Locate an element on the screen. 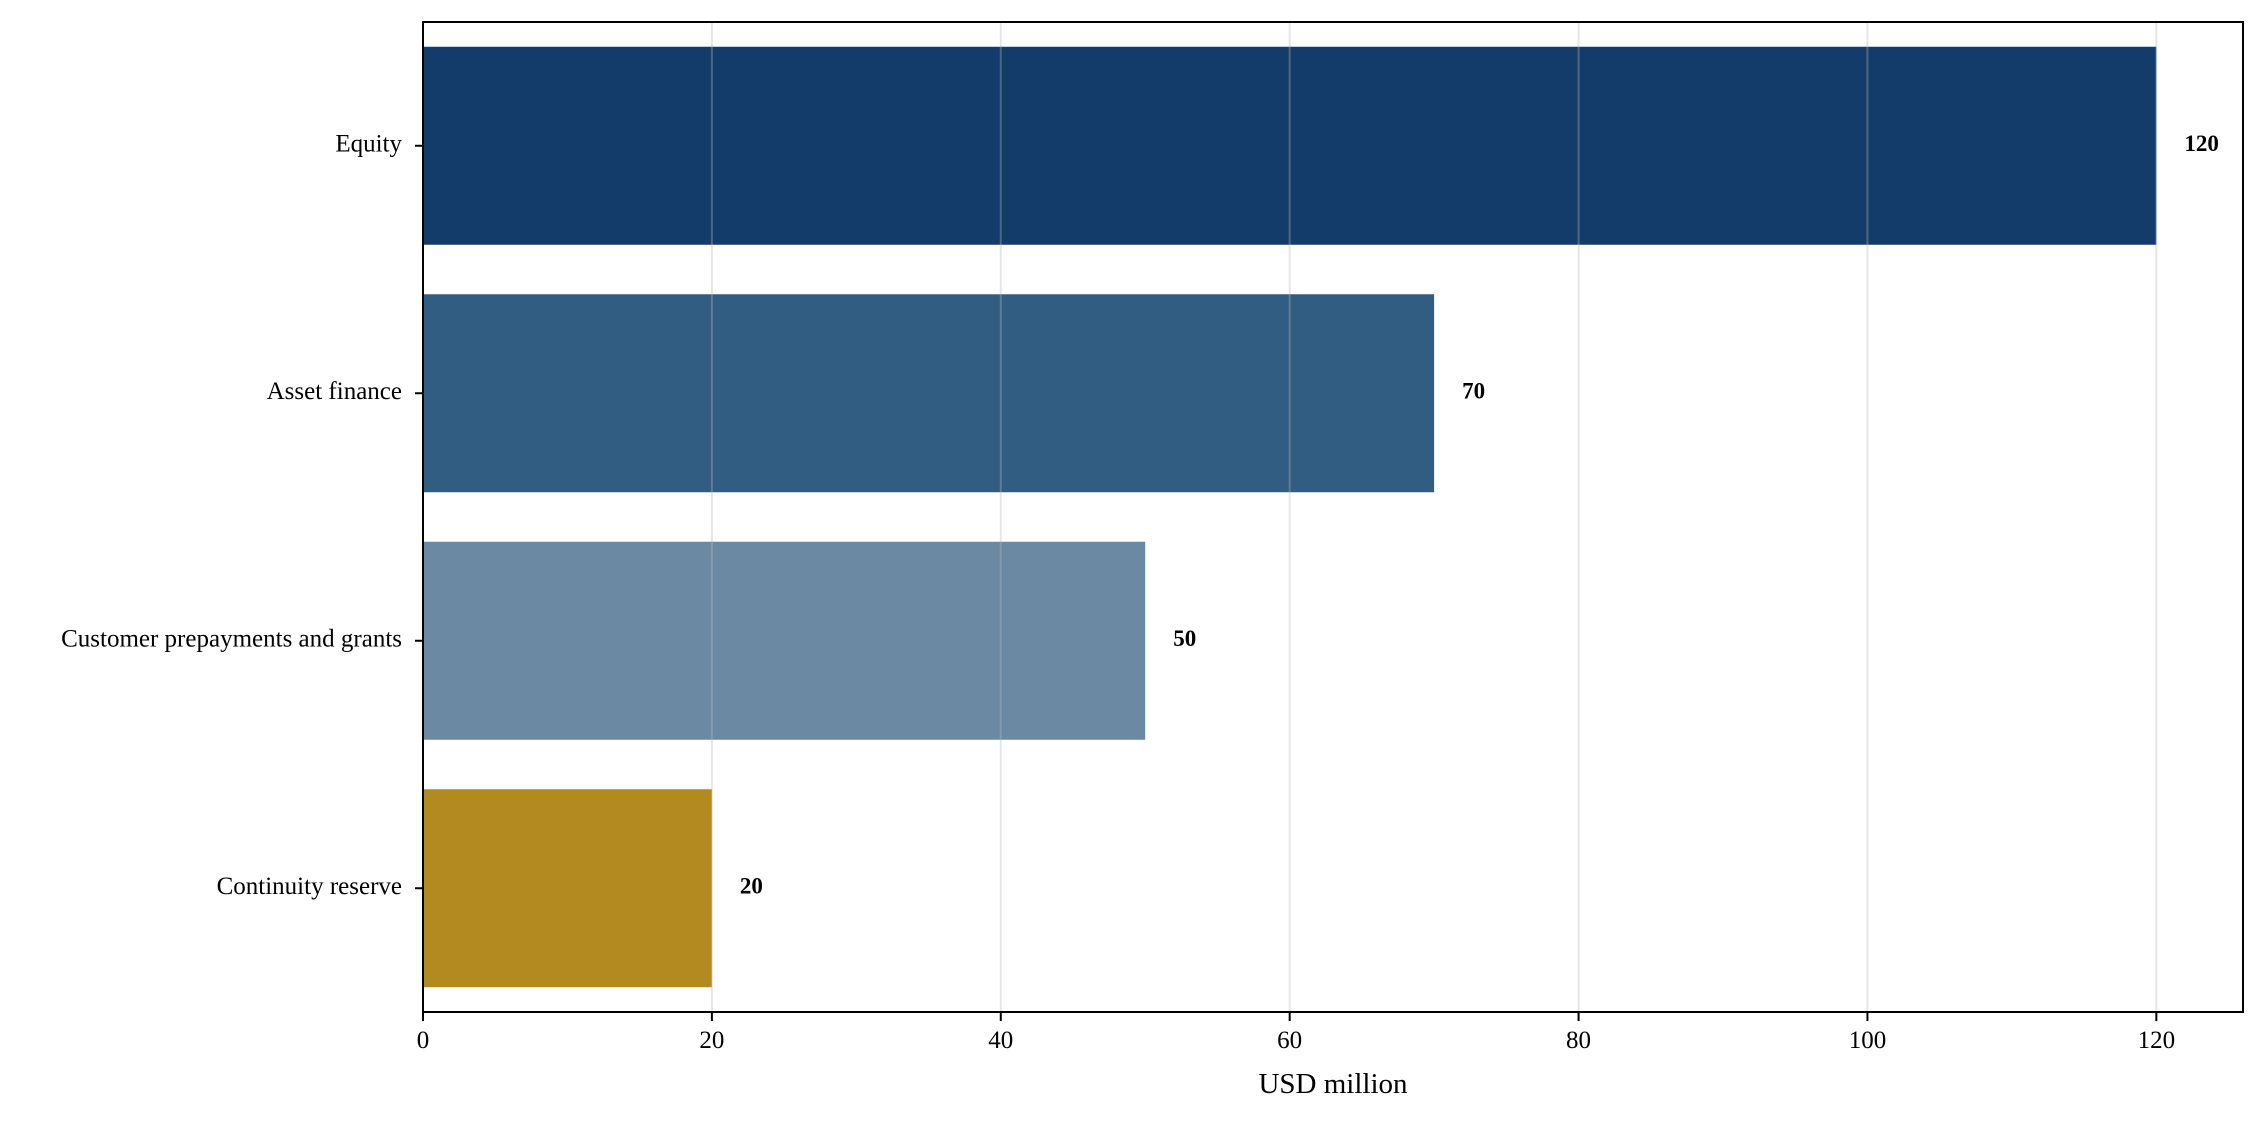 This screenshot has height=1126, width=2265. x-tick-label-5: 100 is located at coordinates (1868, 1040).